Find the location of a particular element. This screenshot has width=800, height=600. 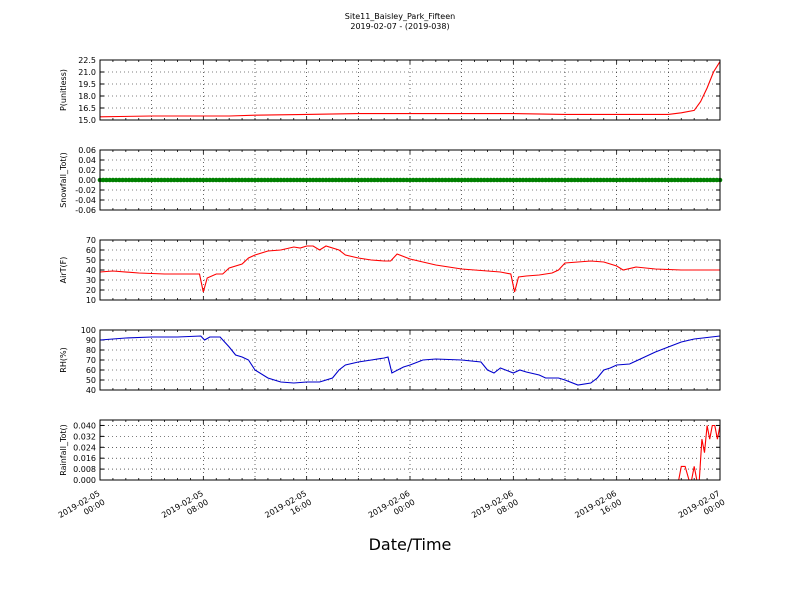

y-tick-label: 19.5 is located at coordinates (87, 84).